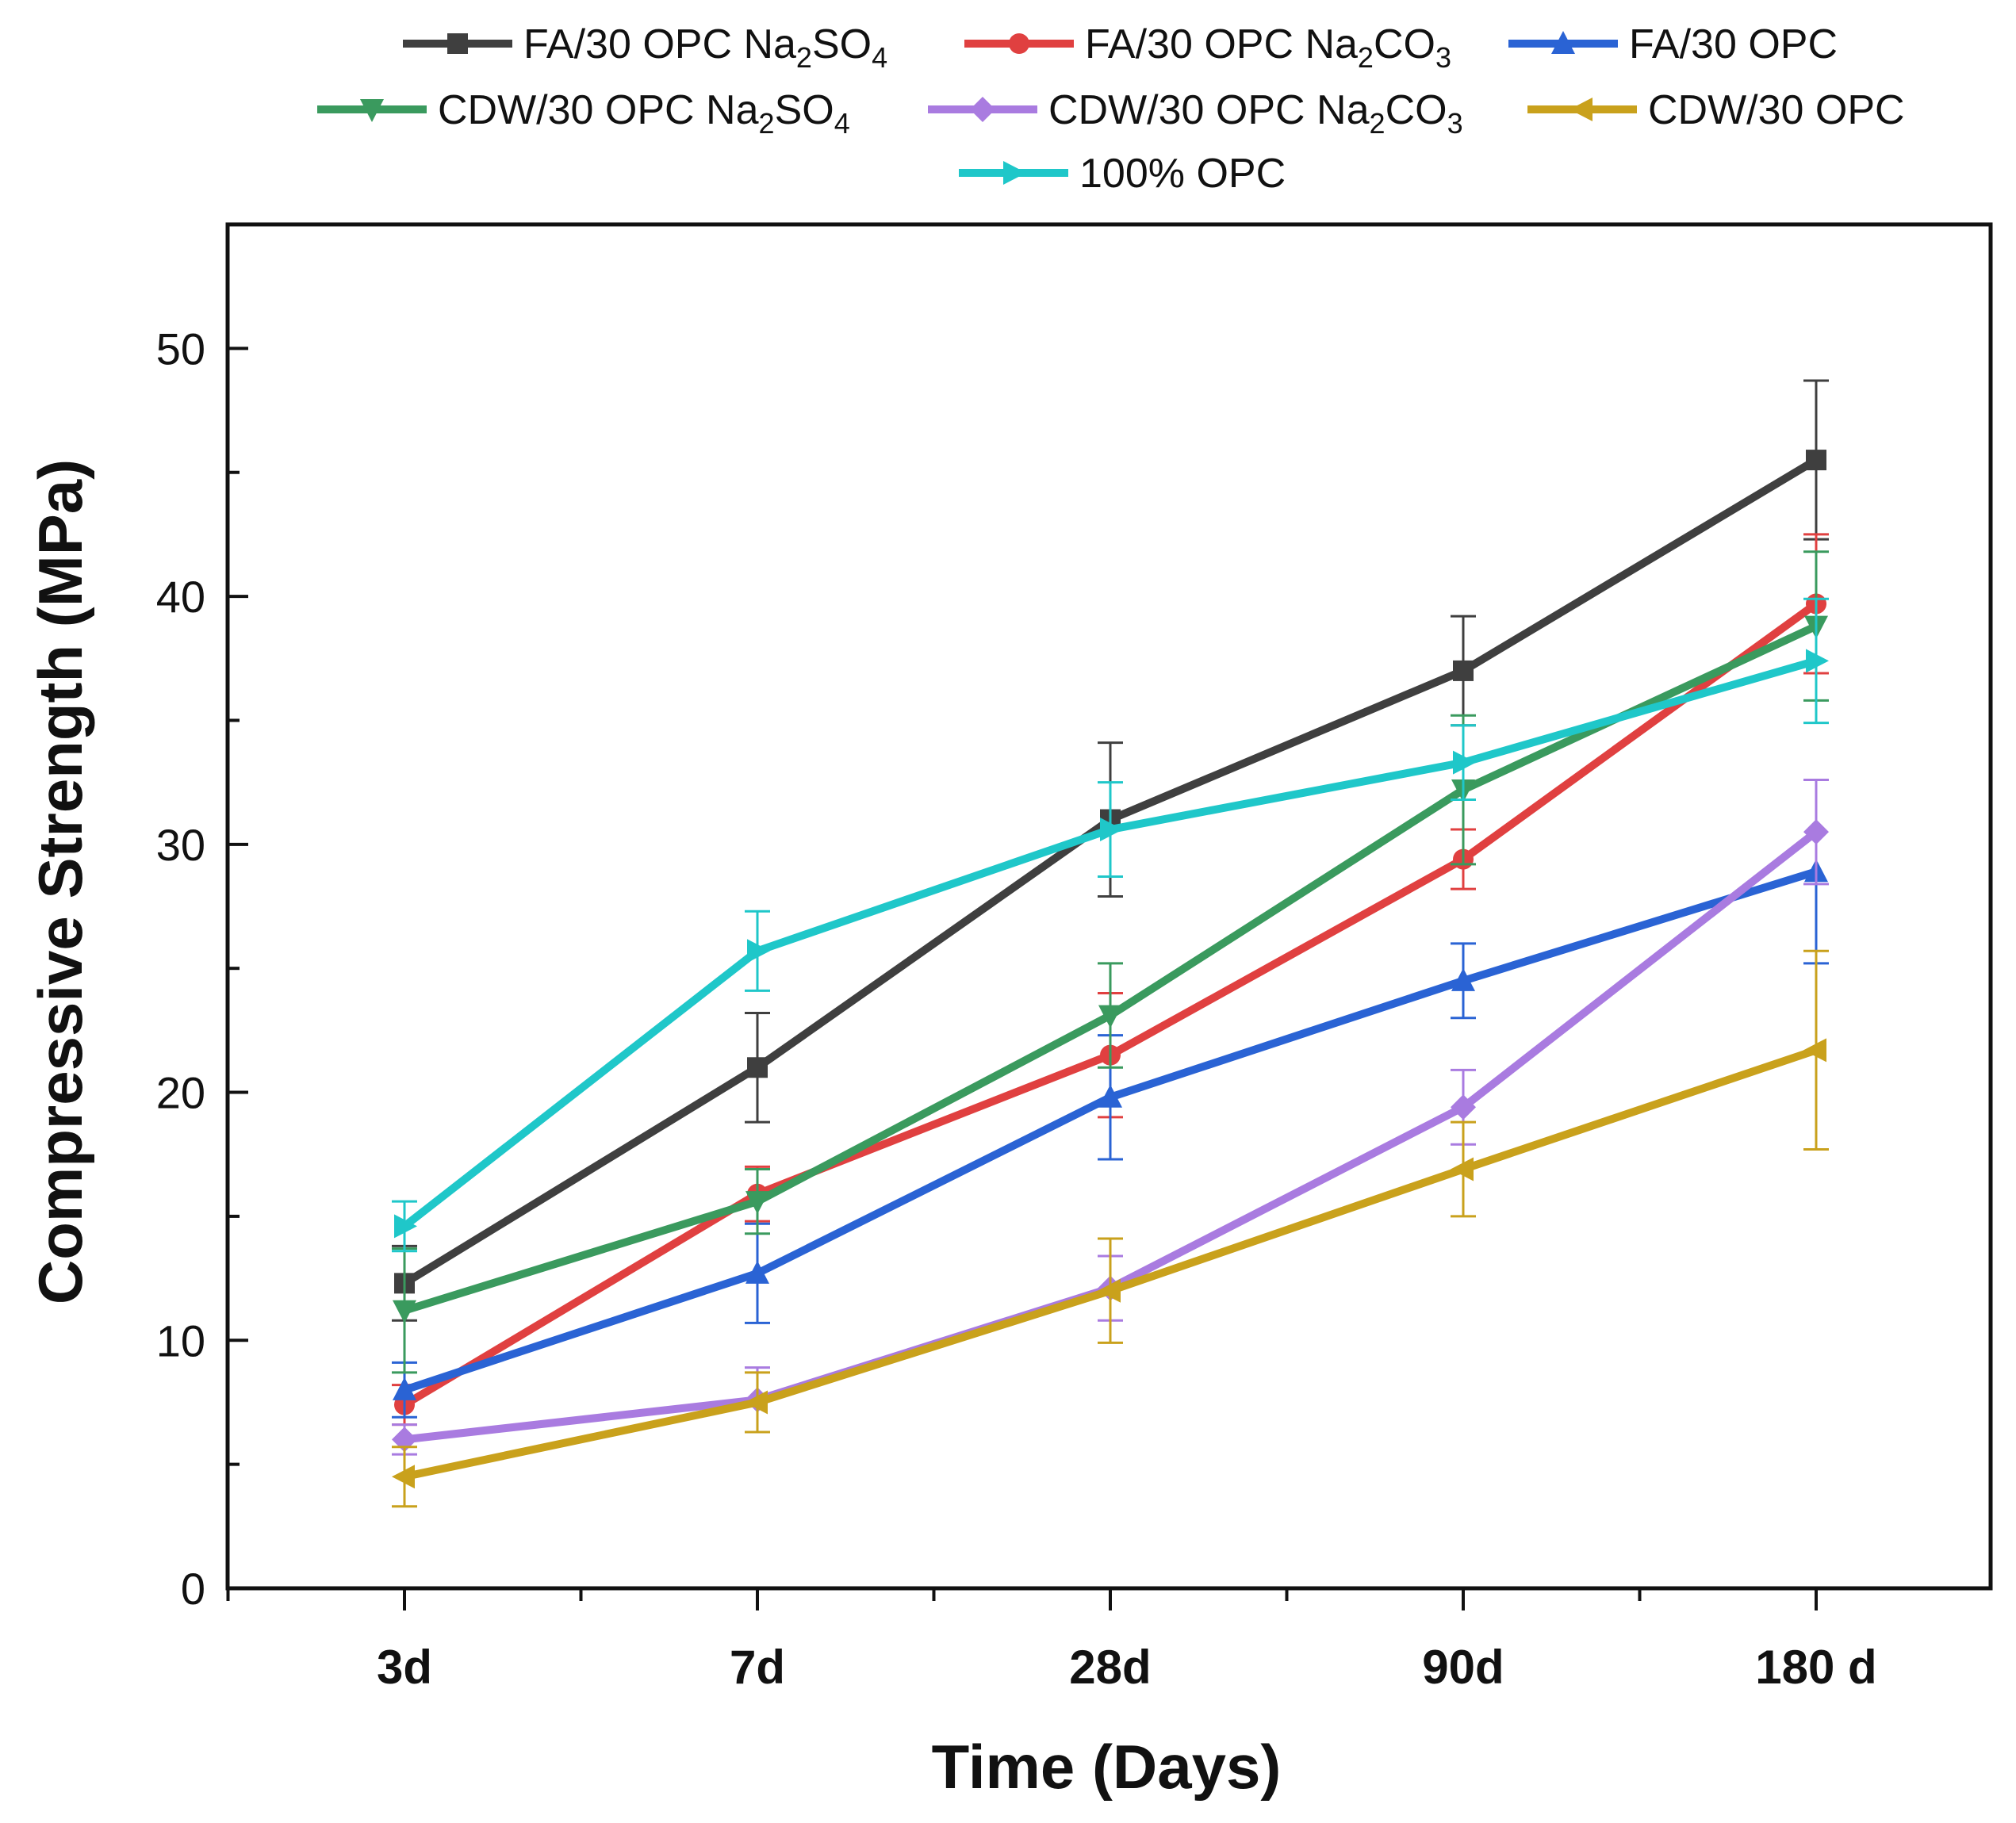 The image size is (2016, 1823). Describe the element at coordinates (180, 597) in the screenshot. I see `y-tick-label: 40` at that location.